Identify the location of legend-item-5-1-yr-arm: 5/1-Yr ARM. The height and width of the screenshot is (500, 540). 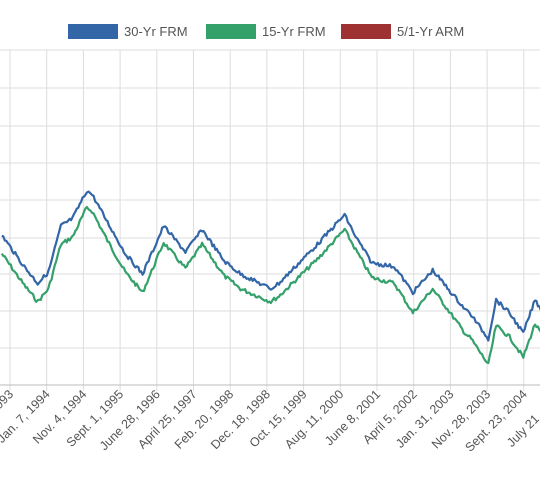
(402, 31).